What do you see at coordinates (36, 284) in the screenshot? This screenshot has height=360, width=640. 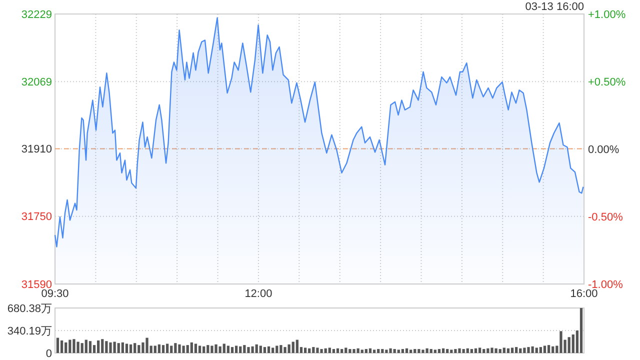 I see `y-tick-label: 31590` at bounding box center [36, 284].